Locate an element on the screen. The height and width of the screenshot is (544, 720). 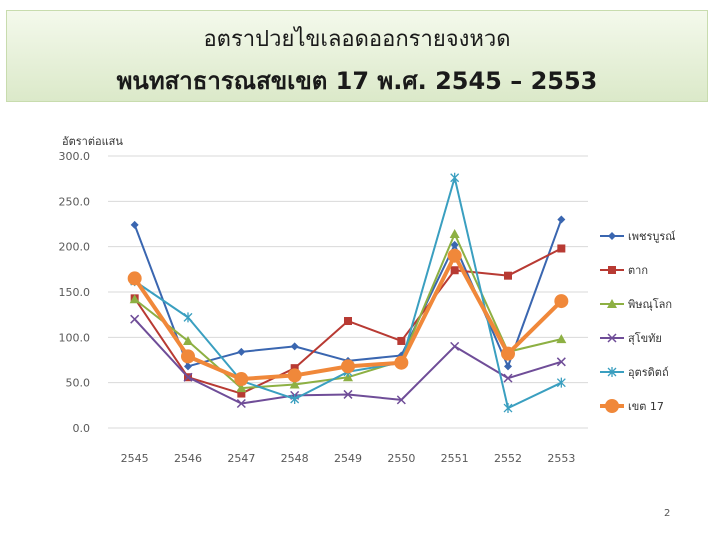
legend-label: เขต 17 is located at coordinates (646, 406).